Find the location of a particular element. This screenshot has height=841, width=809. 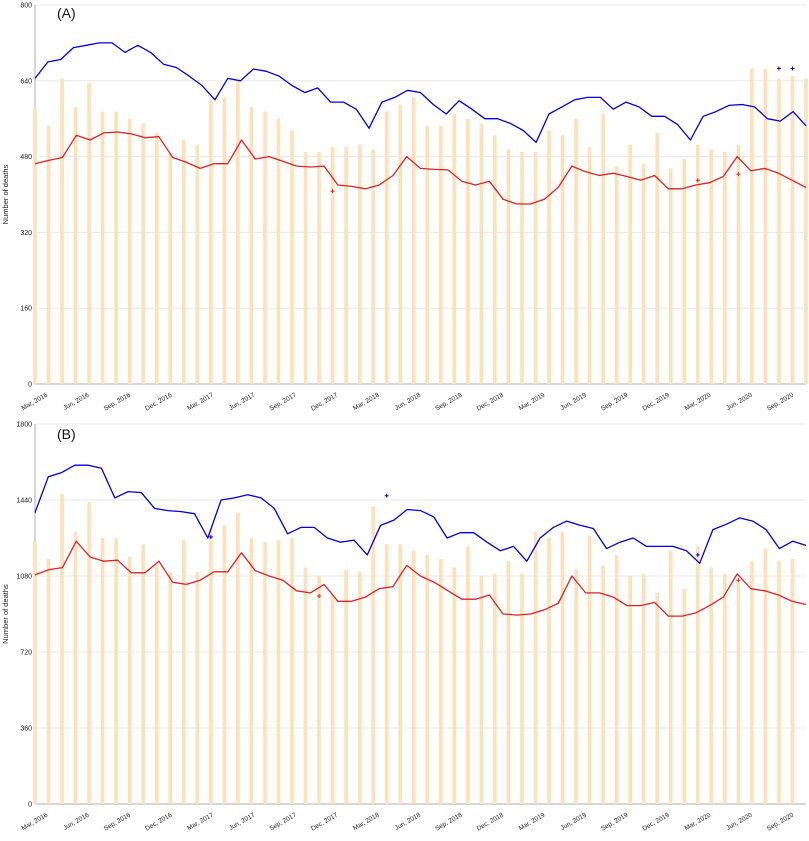

y-tick-label: 1800 is located at coordinates (24, 425).